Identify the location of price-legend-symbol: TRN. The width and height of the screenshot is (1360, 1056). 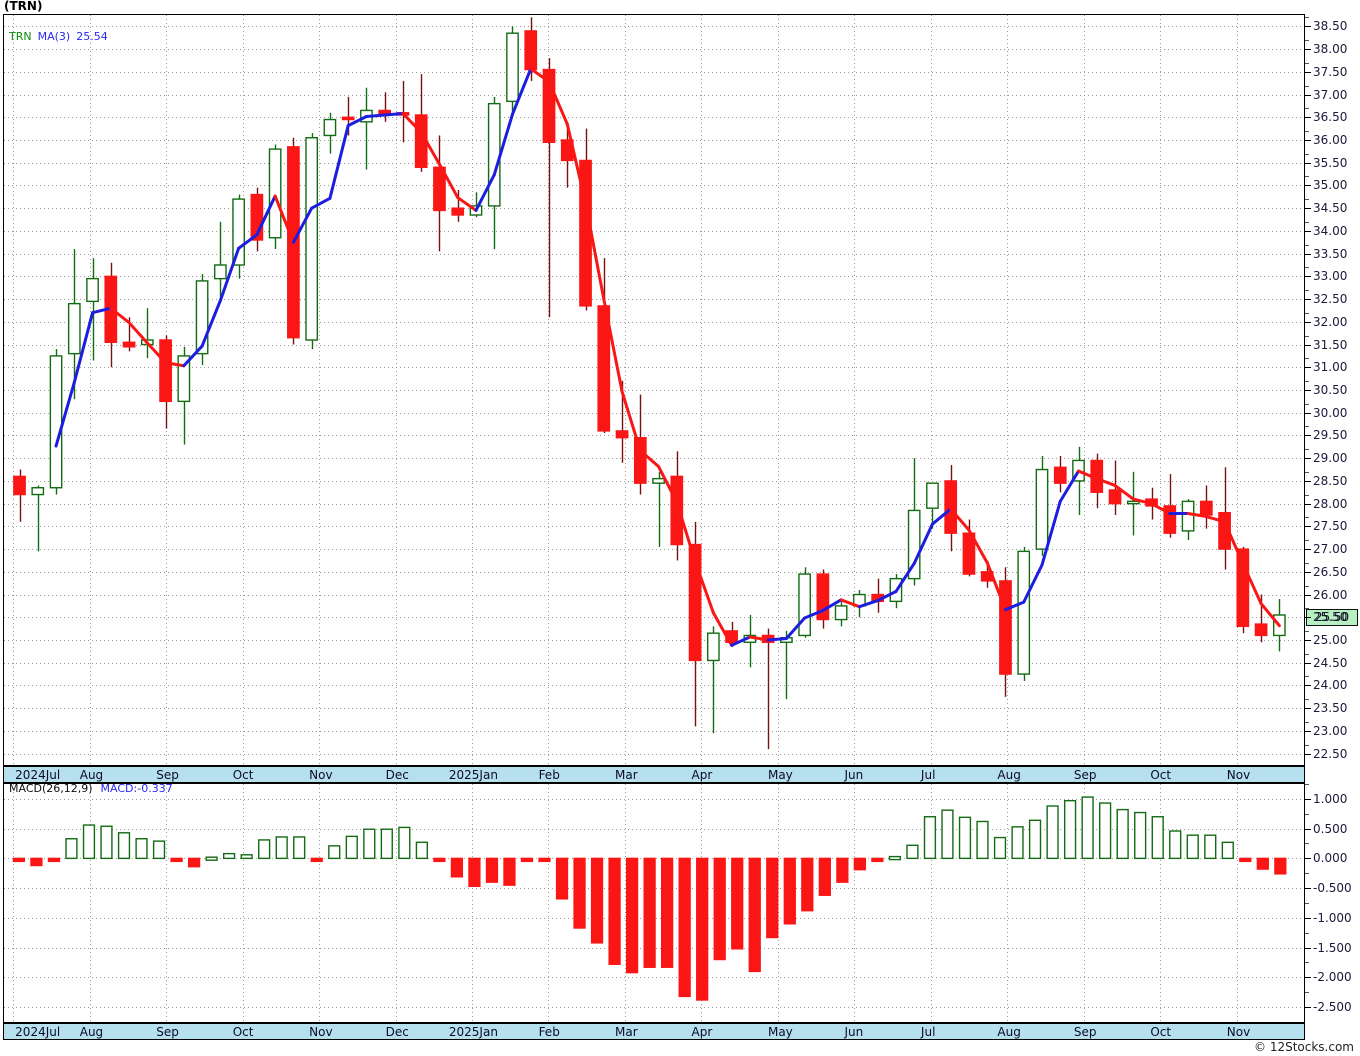
(20, 36).